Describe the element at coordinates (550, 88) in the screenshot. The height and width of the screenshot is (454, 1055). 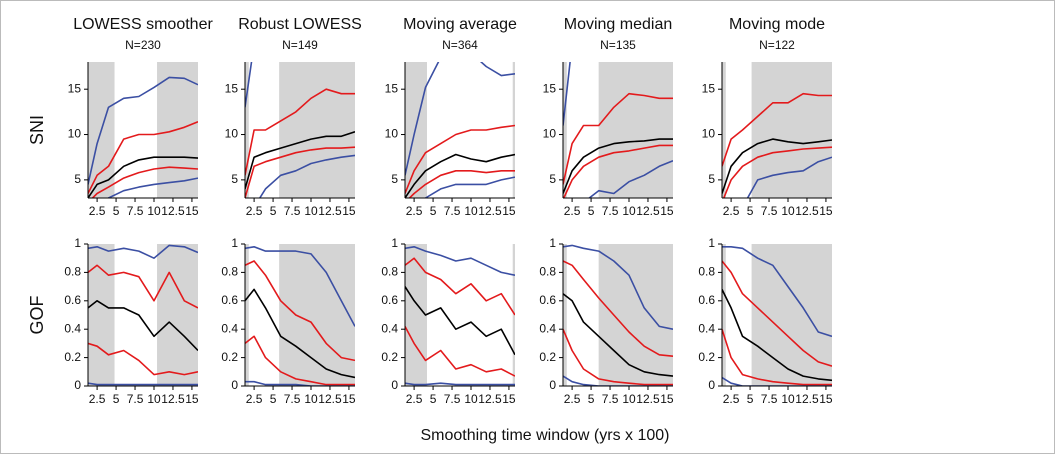
I see `y-tick-label: 15` at that location.